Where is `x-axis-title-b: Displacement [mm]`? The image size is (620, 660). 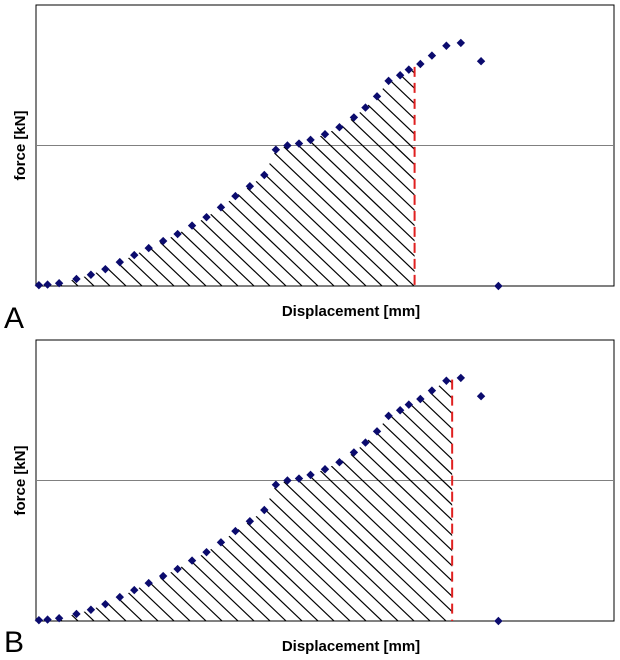
x-axis-title-b: Displacement [mm] is located at coordinates (351, 646).